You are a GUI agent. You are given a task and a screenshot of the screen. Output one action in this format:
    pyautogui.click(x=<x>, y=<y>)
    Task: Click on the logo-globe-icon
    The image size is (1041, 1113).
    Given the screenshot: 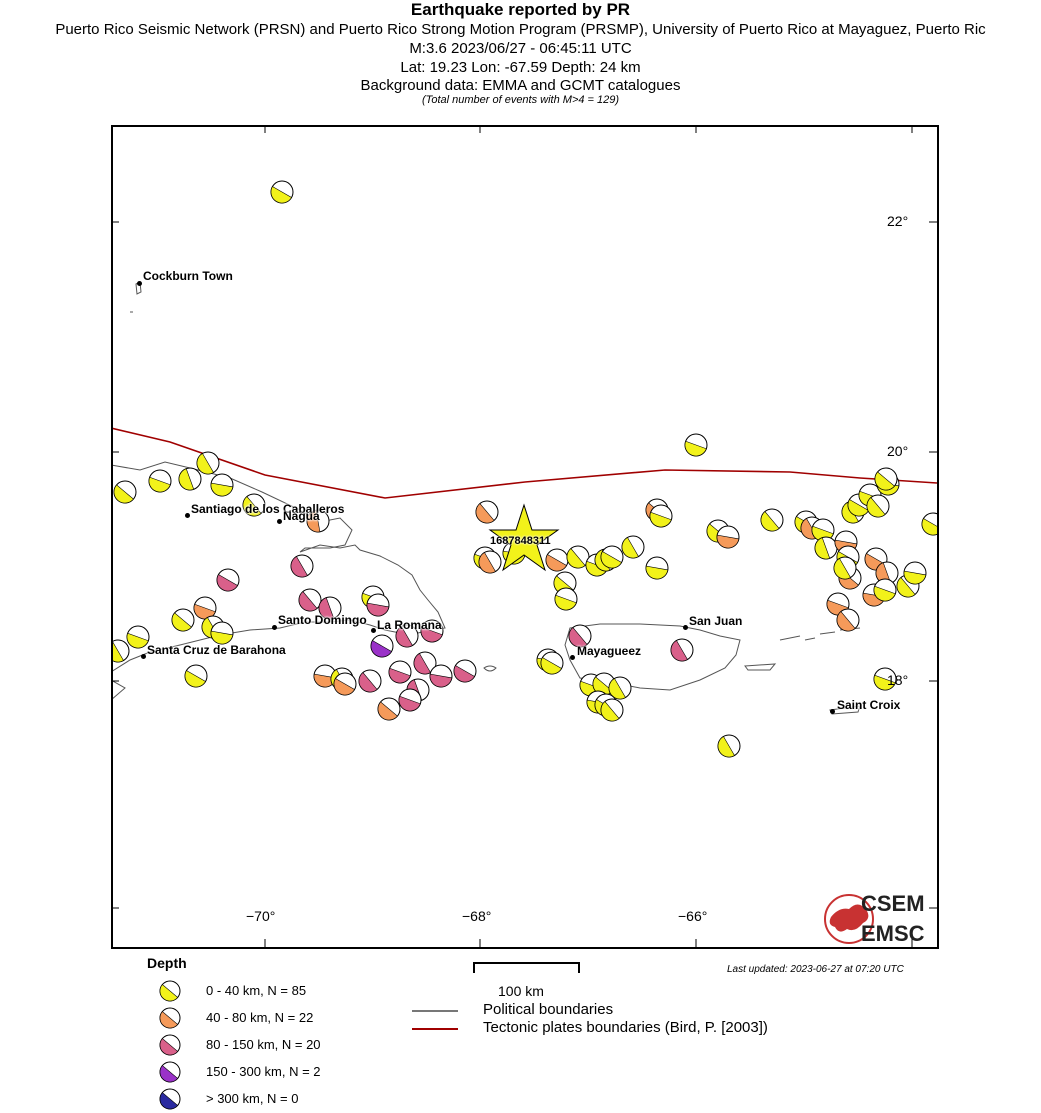 What is the action you would take?
    pyautogui.click(x=849, y=919)
    